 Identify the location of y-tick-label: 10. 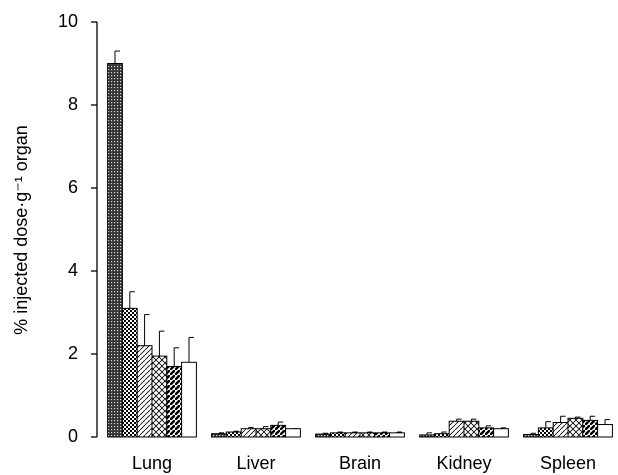
(68, 21).